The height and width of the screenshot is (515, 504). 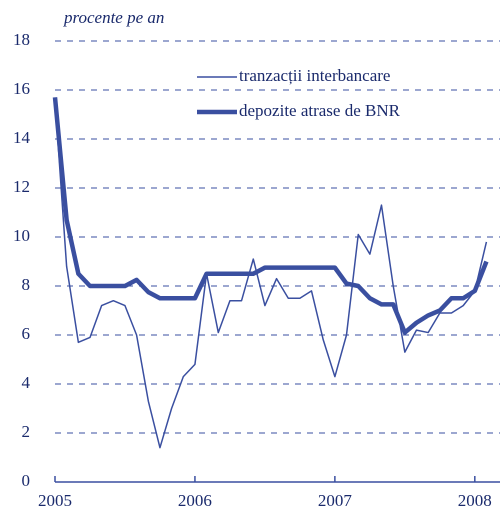 What do you see at coordinates (314, 75) in the screenshot?
I see `legend-label: tranzacții interbancare` at bounding box center [314, 75].